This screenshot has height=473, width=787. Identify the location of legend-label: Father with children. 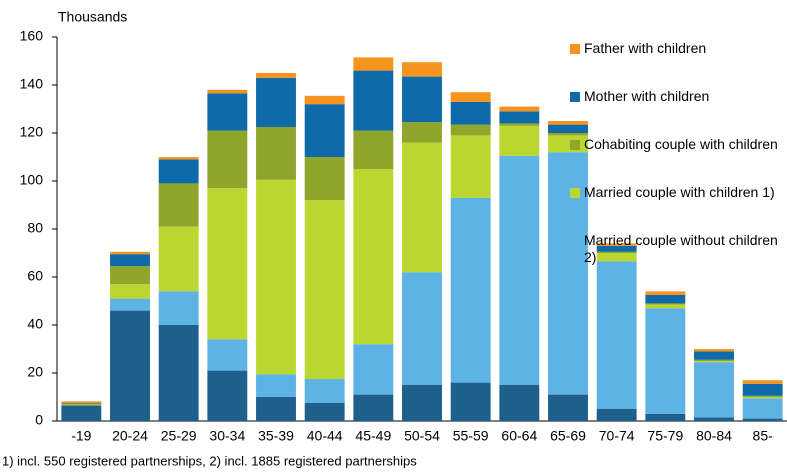
(645, 48).